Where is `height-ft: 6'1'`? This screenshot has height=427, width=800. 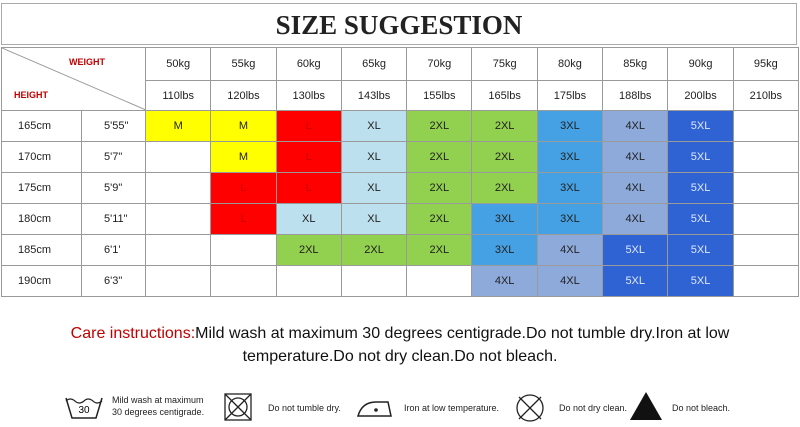
height-ft: 6'1' is located at coordinates (113, 250).